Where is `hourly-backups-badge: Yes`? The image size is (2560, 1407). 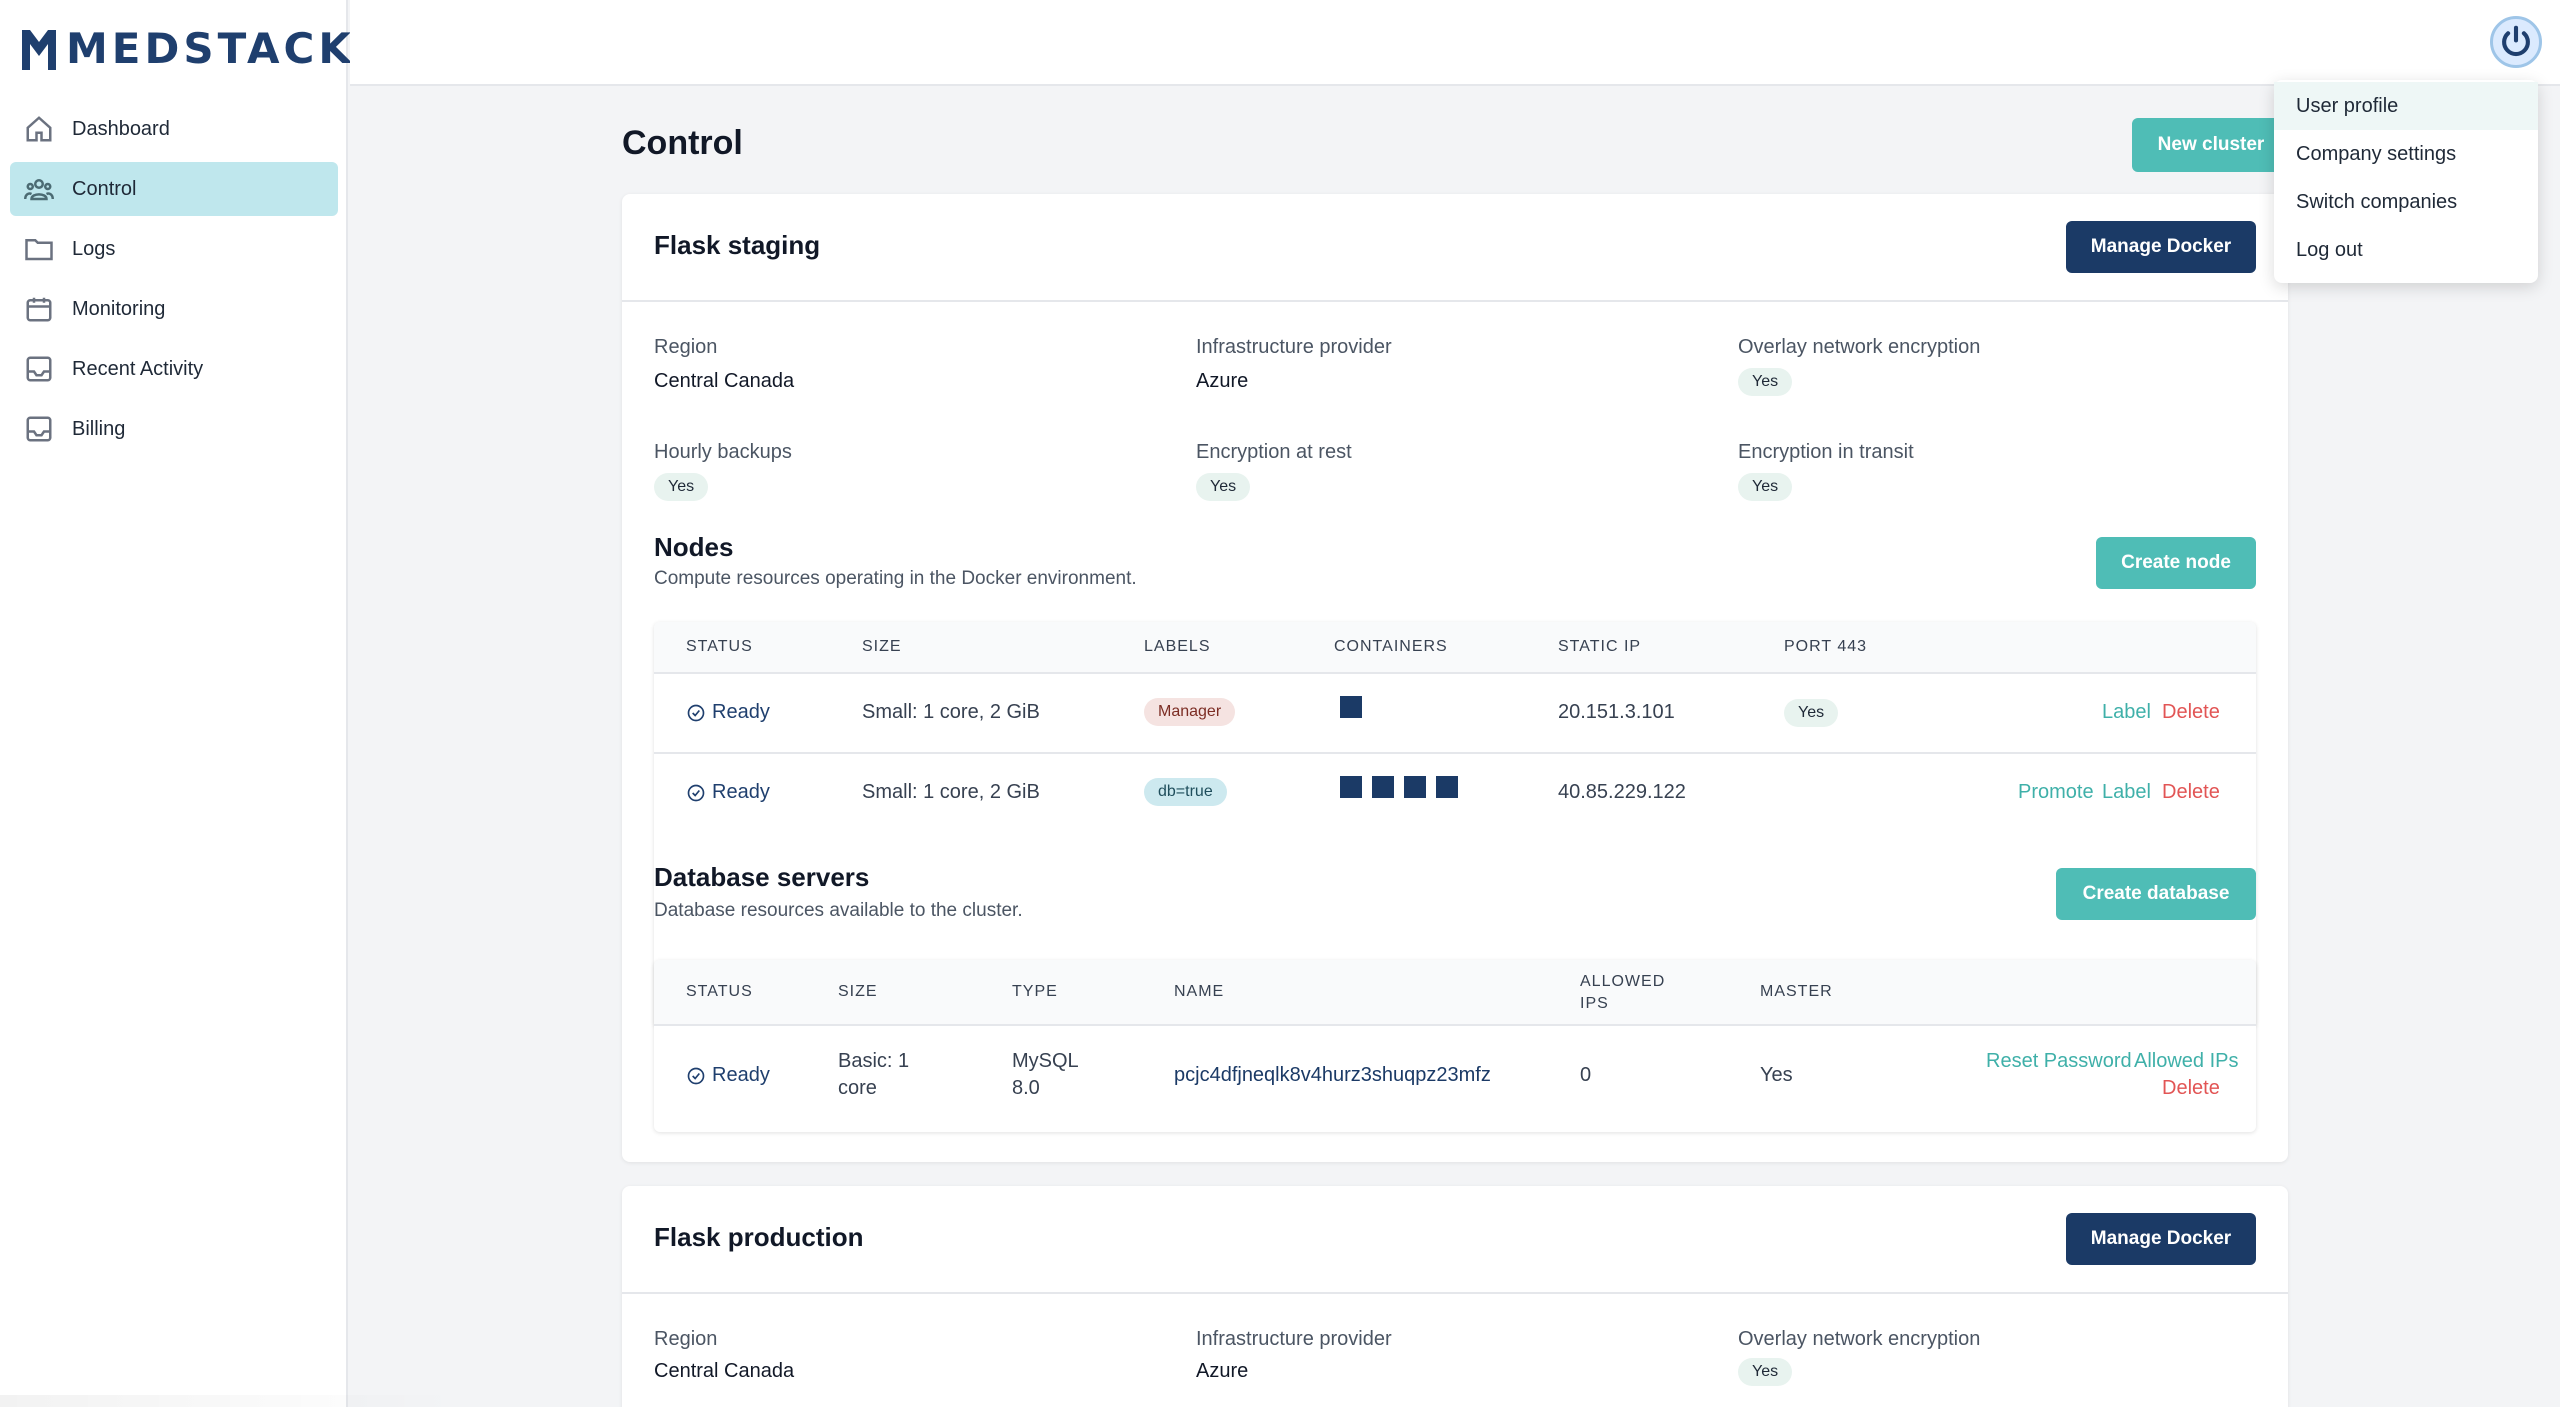 hourly-backups-badge: Yes is located at coordinates (681, 487).